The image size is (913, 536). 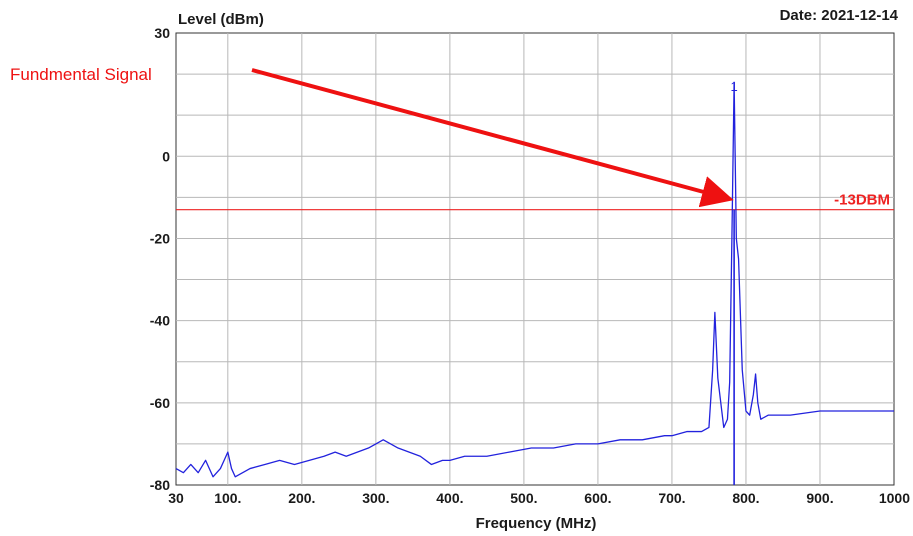 What do you see at coordinates (597, 498) in the screenshot?
I see `x-tick-label: 600.` at bounding box center [597, 498].